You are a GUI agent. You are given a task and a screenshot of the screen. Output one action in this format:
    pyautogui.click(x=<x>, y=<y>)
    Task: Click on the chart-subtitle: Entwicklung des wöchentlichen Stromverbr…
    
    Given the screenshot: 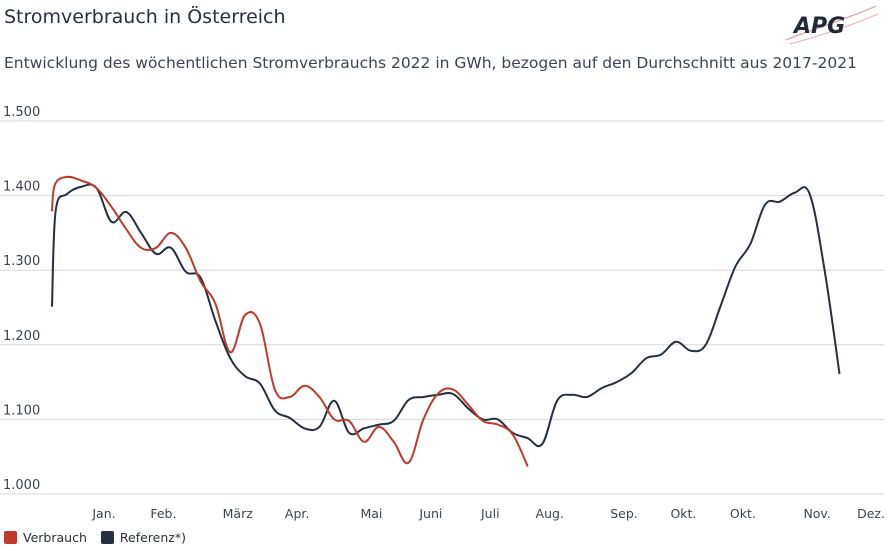 What is the action you would take?
    pyautogui.click(x=430, y=63)
    